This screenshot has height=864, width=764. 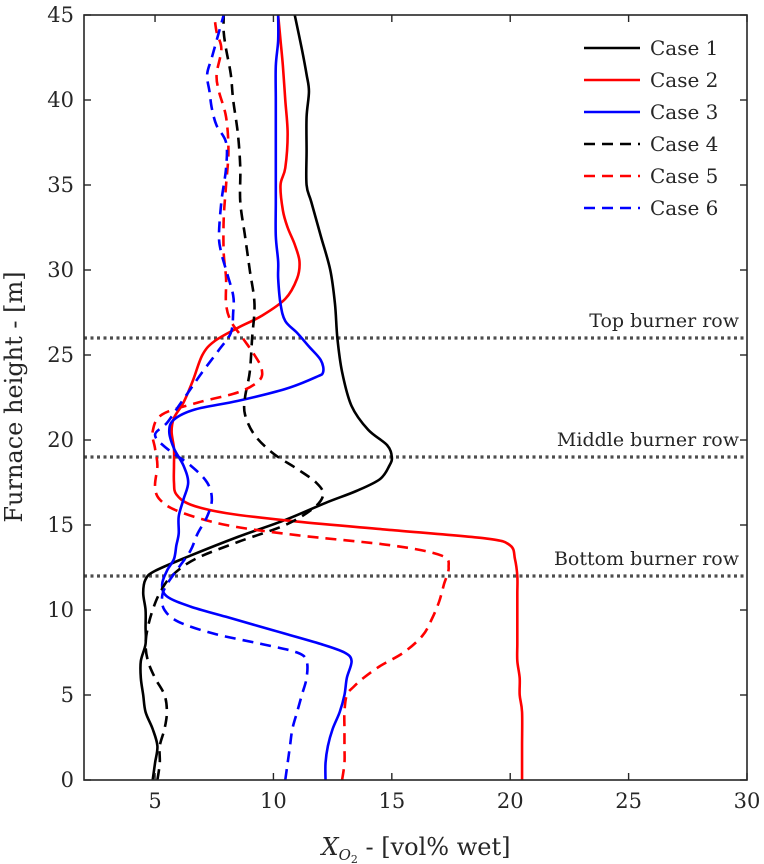 What do you see at coordinates (60, 525) in the screenshot?
I see `y-tick-label: 15` at bounding box center [60, 525].